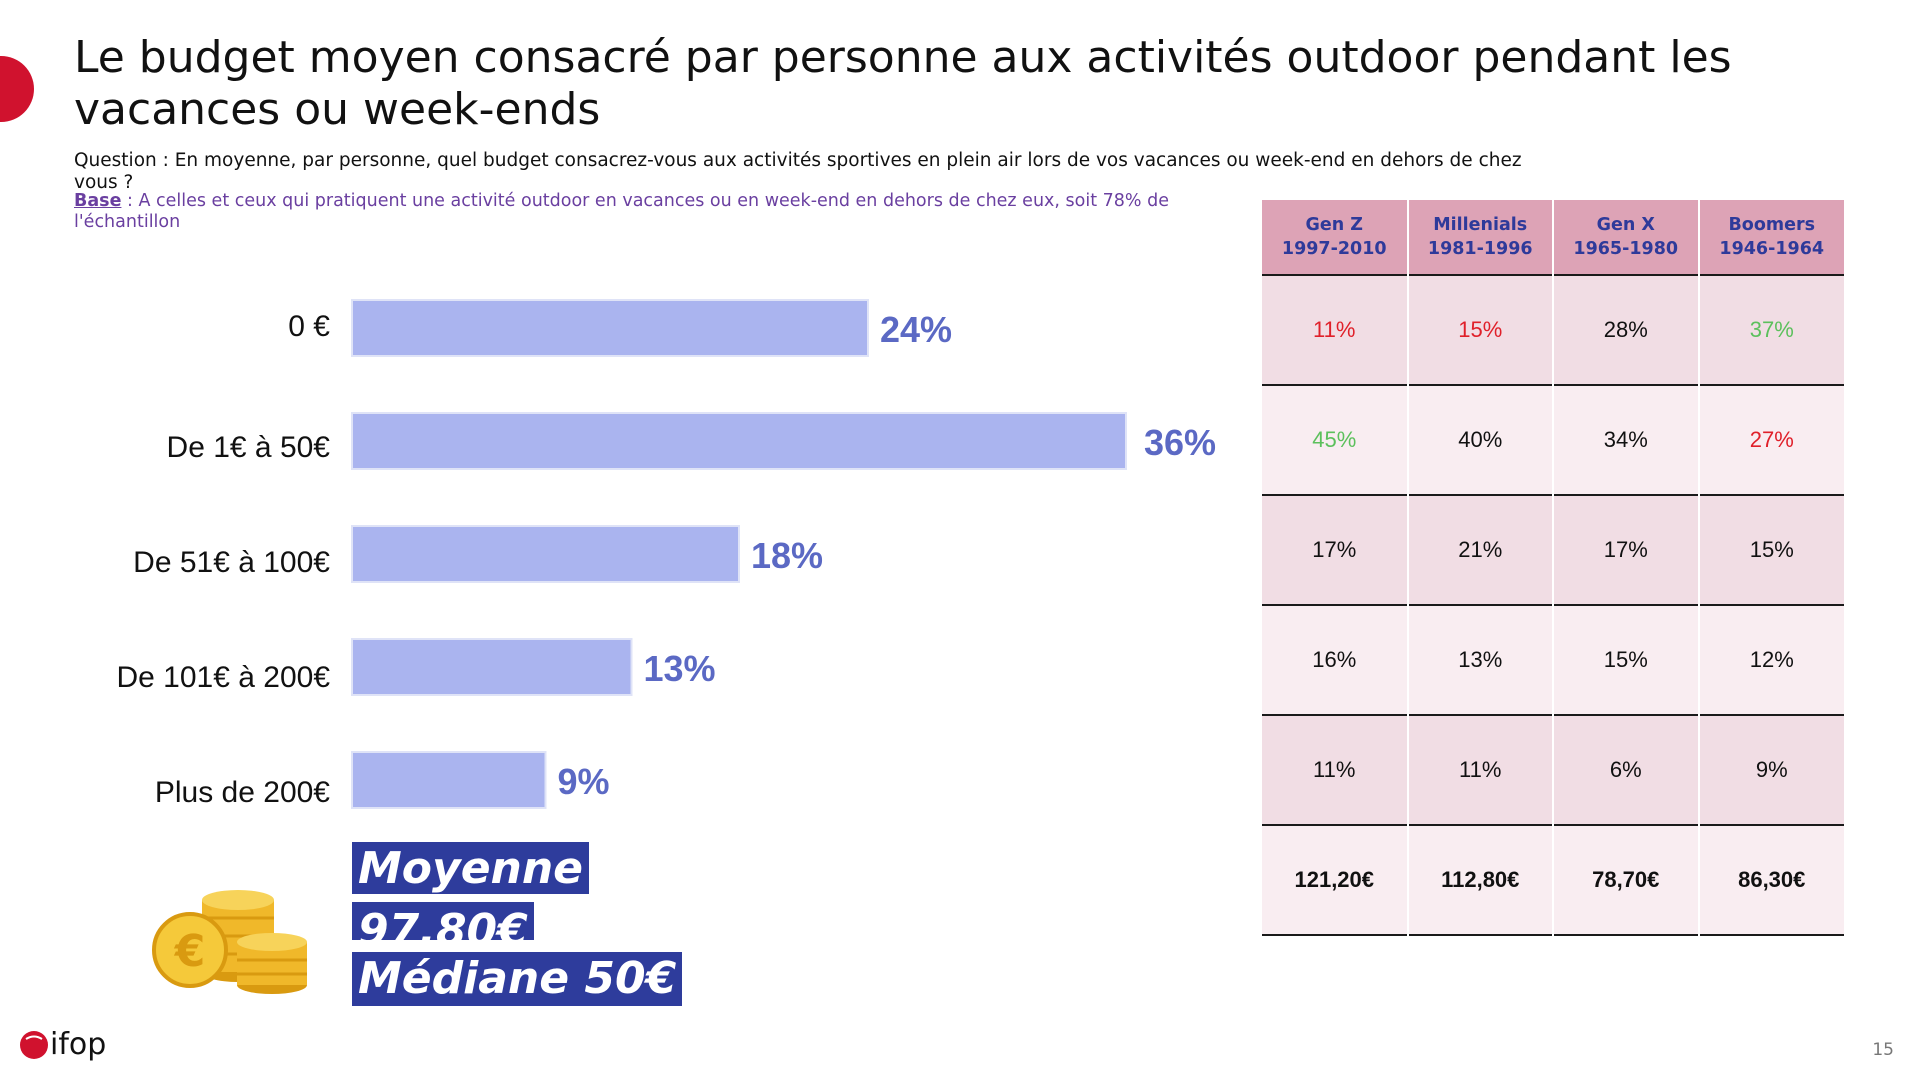 The width and height of the screenshot is (1910, 1080). What do you see at coordinates (1626, 440) in the screenshot?
I see `table-cell: 34%` at bounding box center [1626, 440].